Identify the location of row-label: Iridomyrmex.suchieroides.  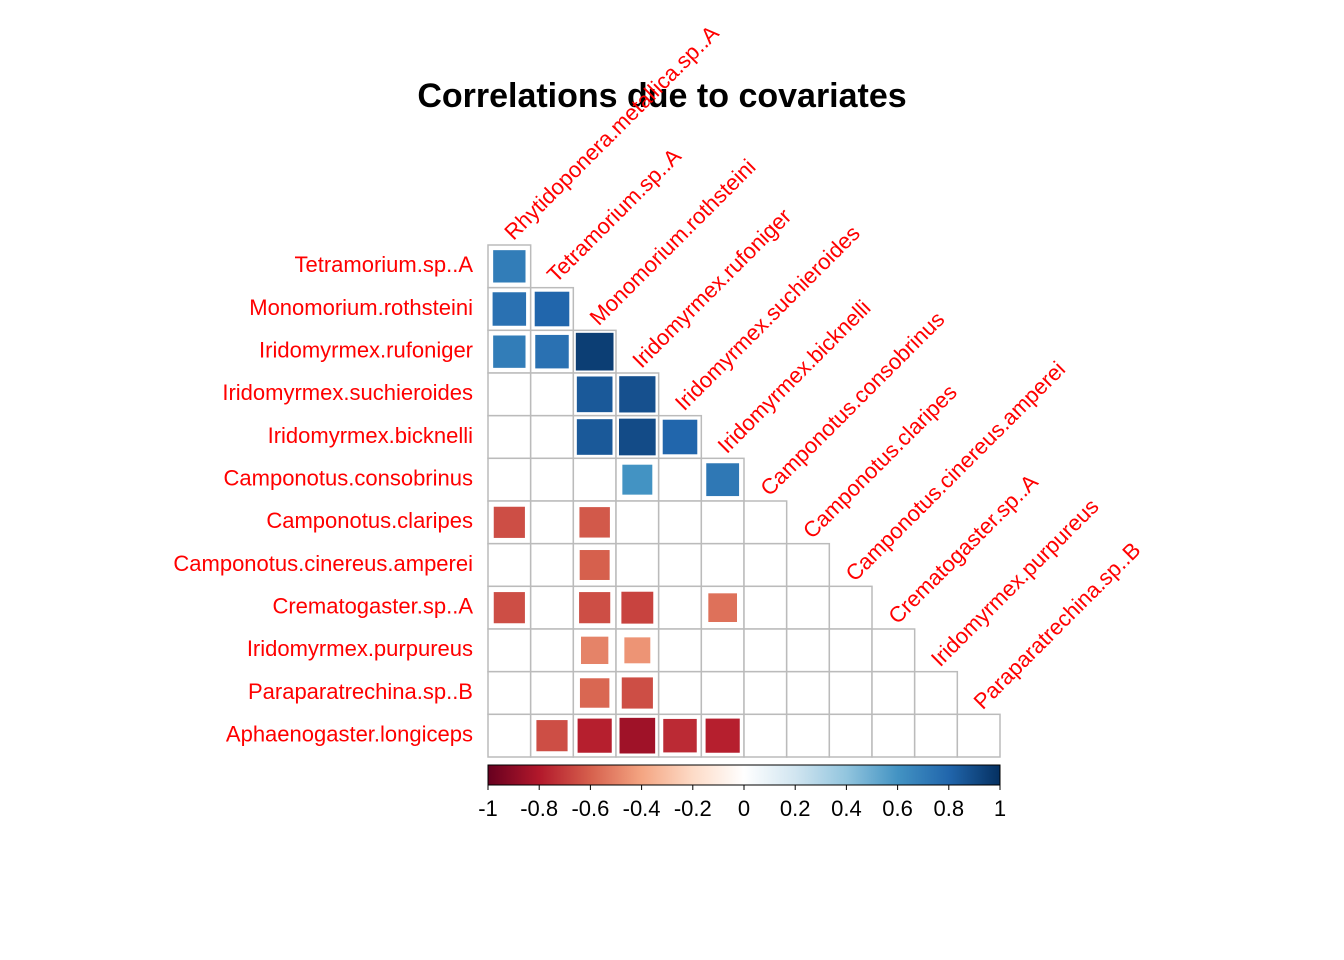
(347, 392).